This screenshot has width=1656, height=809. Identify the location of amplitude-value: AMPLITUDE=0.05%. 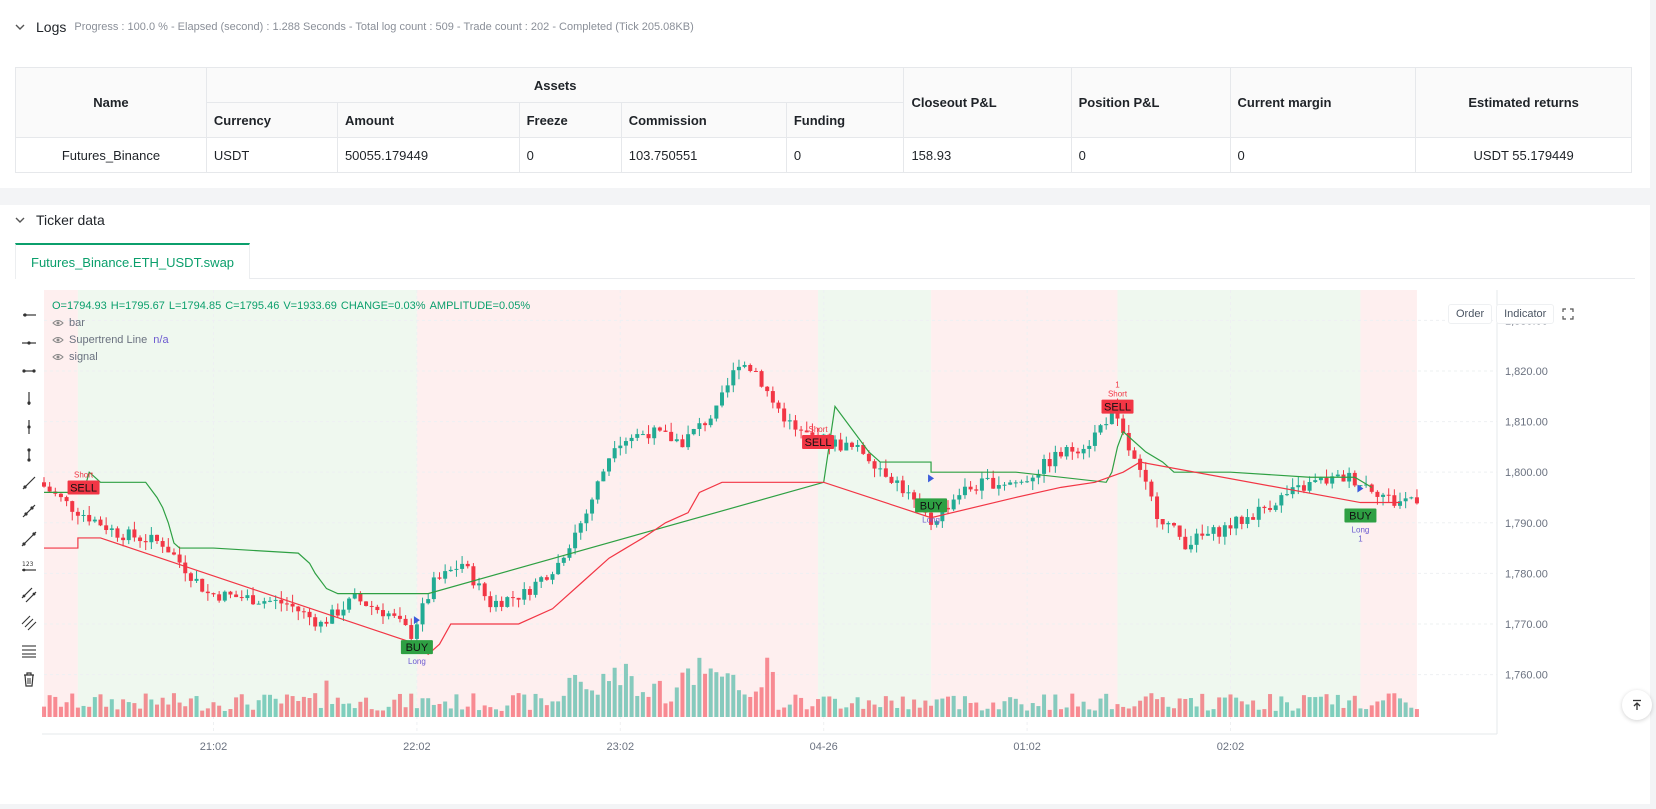
(480, 306).